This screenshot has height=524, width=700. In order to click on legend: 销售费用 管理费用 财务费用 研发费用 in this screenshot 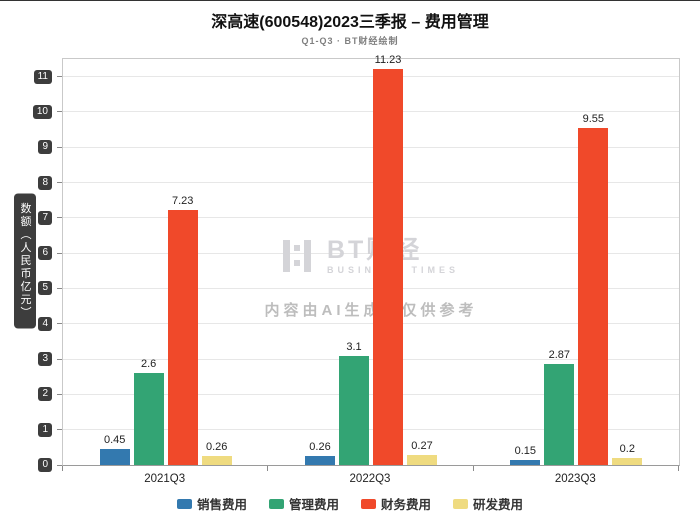, I will do `click(350, 503)`.